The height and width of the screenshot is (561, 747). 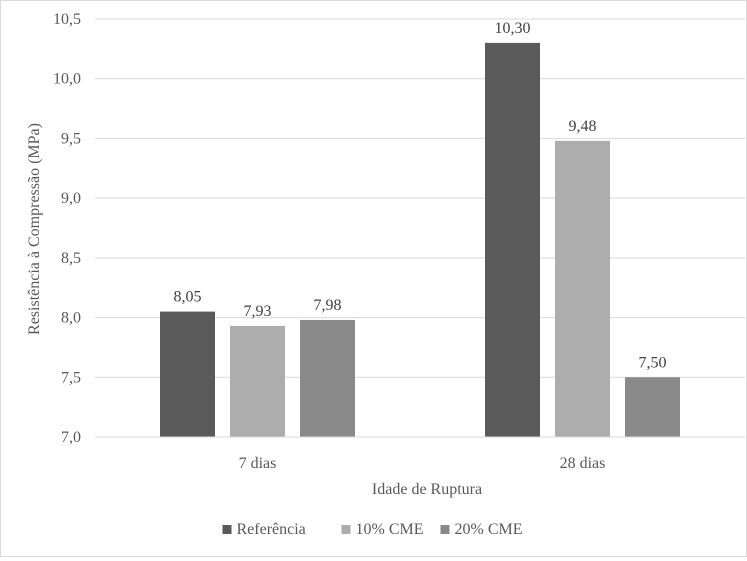 I want to click on legend-label: 10% CME, so click(x=390, y=529).